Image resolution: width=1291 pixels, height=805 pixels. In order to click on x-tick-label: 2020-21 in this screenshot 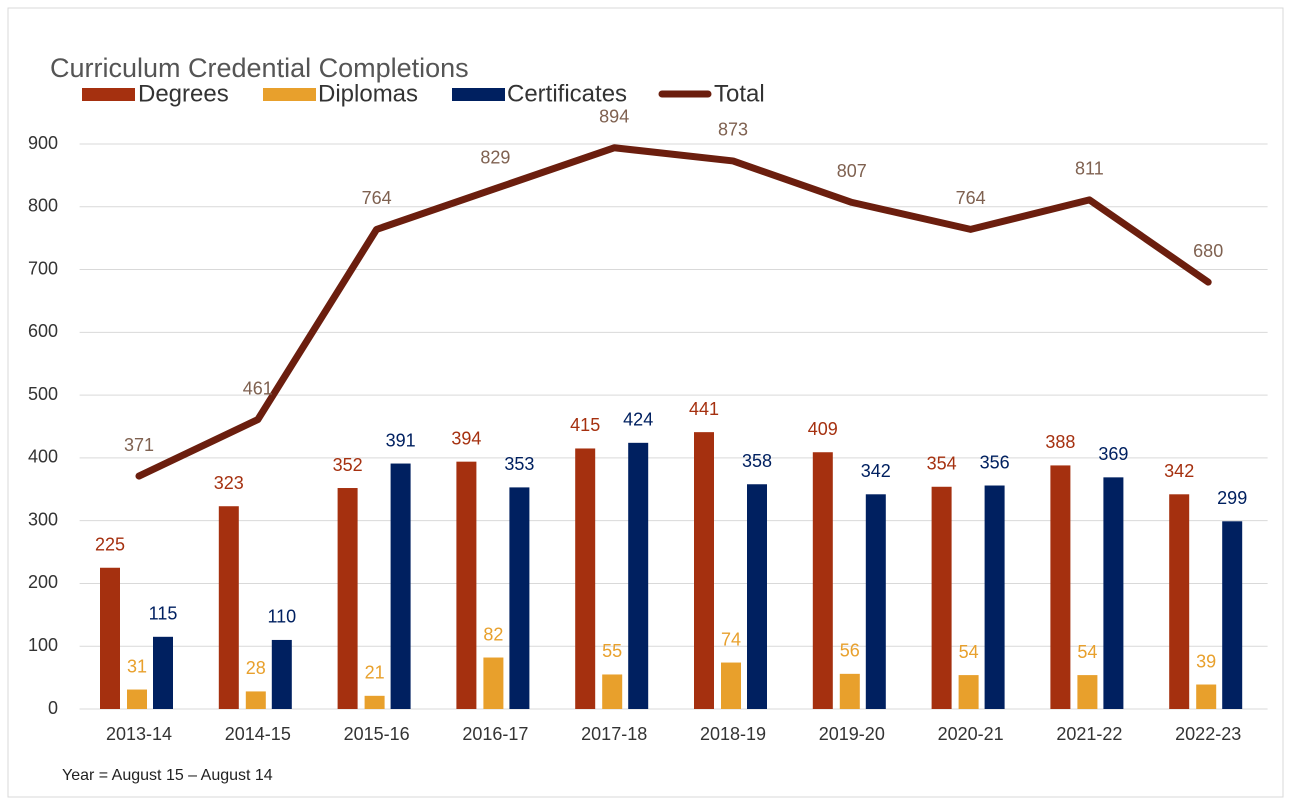, I will do `click(971, 734)`.